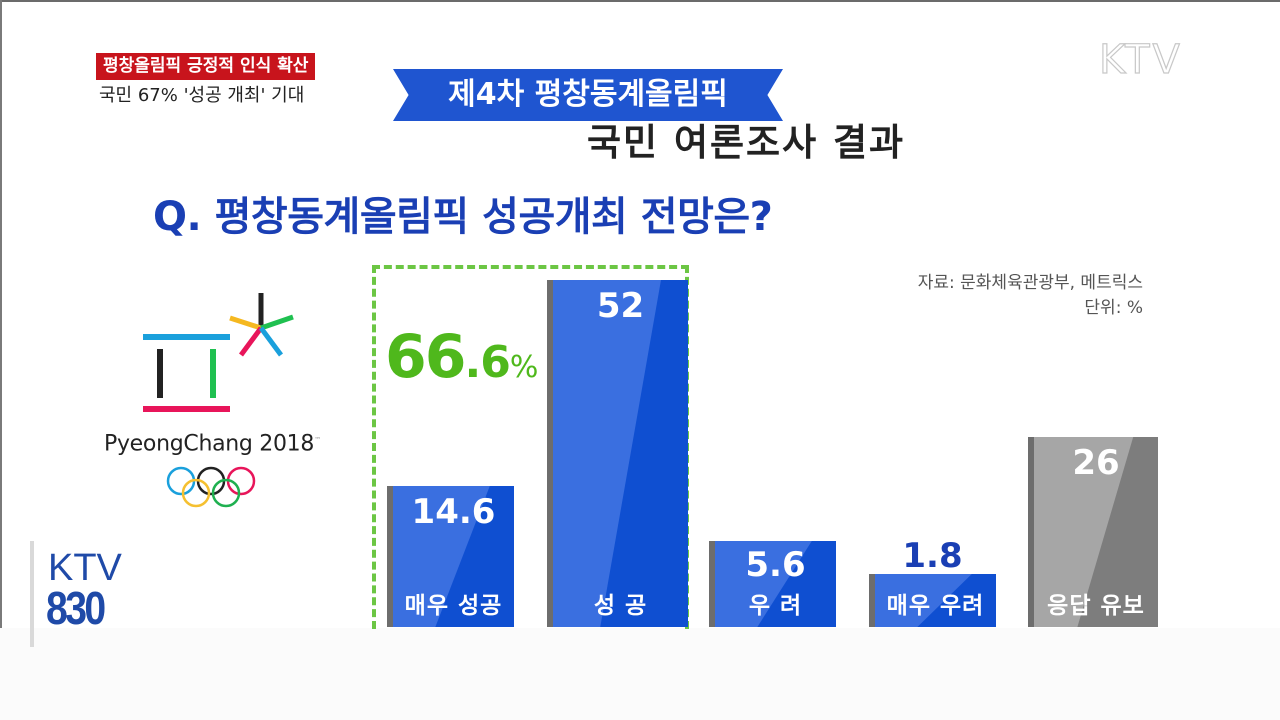  Describe the element at coordinates (617, 453) in the screenshot. I see `bar-successful: 52 성 공` at that location.